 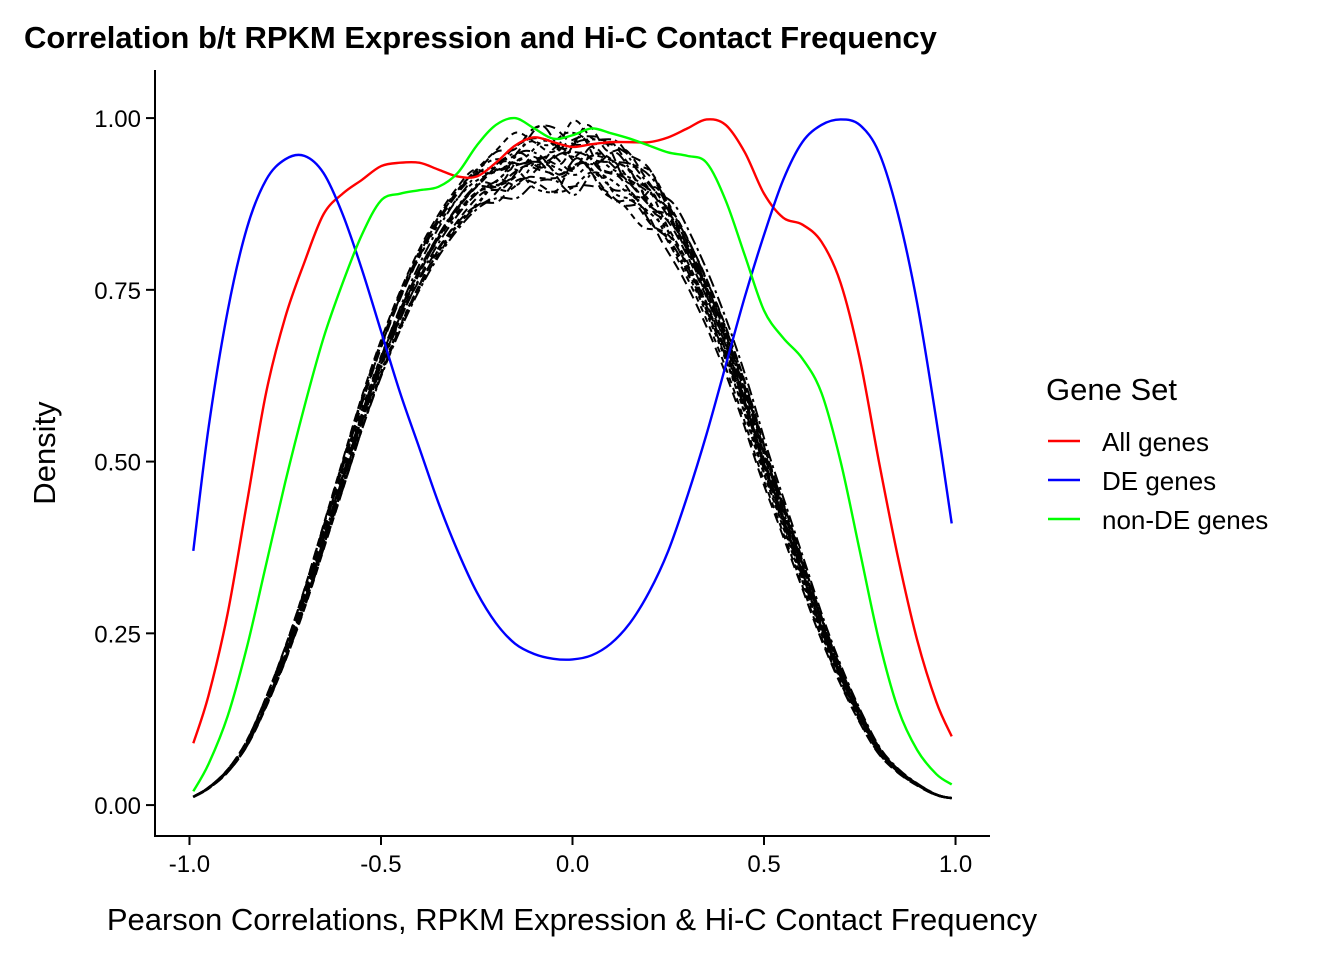 I want to click on x-tick-label: -1.0, so click(x=189, y=864).